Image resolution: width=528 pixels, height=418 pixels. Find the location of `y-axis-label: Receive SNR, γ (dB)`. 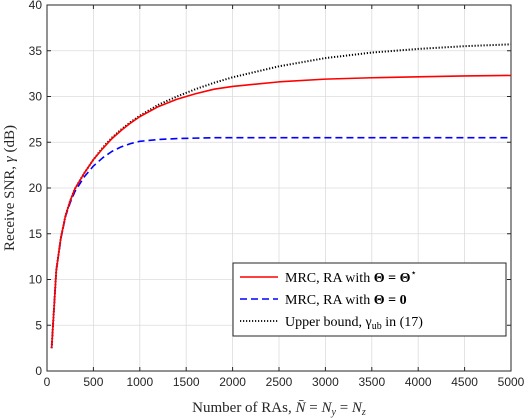

y-axis-label: Receive SNR, γ (dB) is located at coordinates (10, 188).